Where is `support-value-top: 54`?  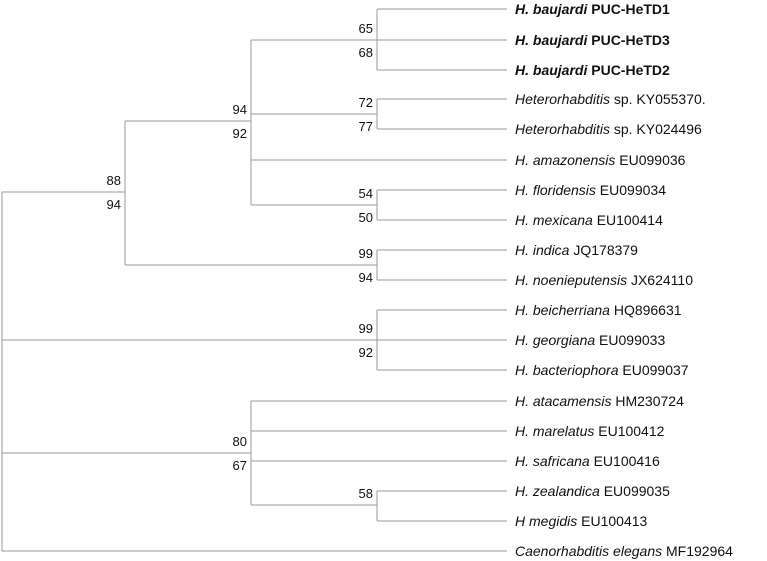 support-value-top: 54 is located at coordinates (366, 193).